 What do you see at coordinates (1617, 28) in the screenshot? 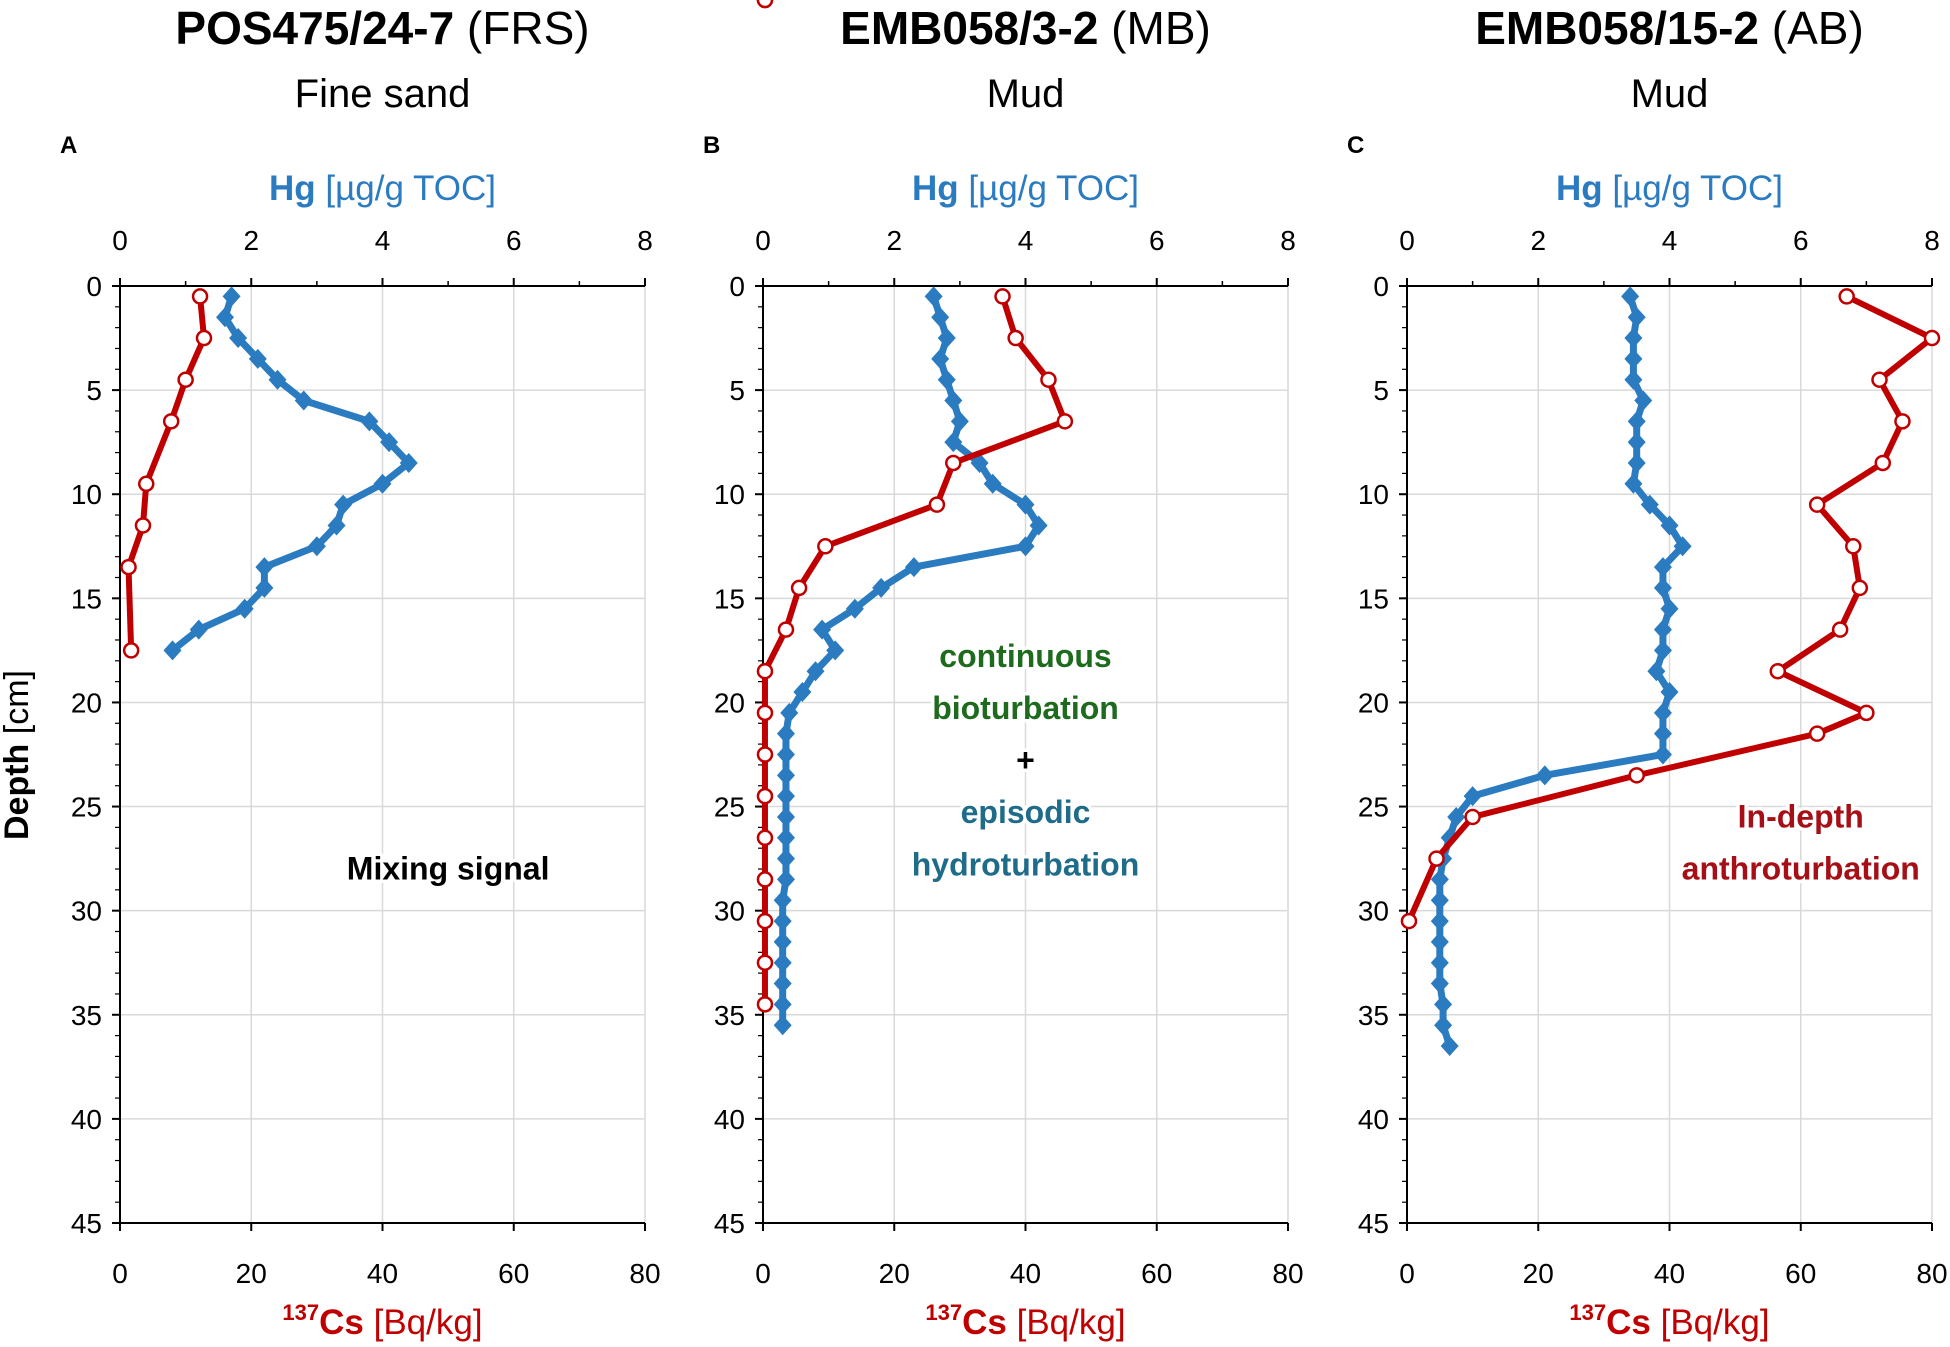
I see `panel-title-code: EMB058/15-2` at bounding box center [1617, 28].